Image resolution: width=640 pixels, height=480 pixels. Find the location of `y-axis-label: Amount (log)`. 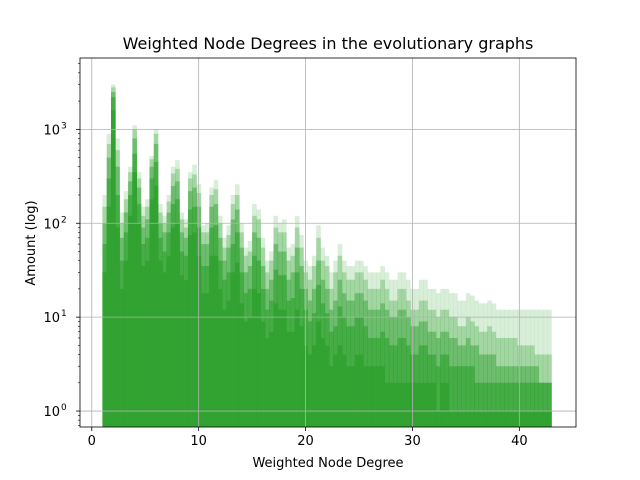

y-axis-label: Amount (log) is located at coordinates (31, 242).